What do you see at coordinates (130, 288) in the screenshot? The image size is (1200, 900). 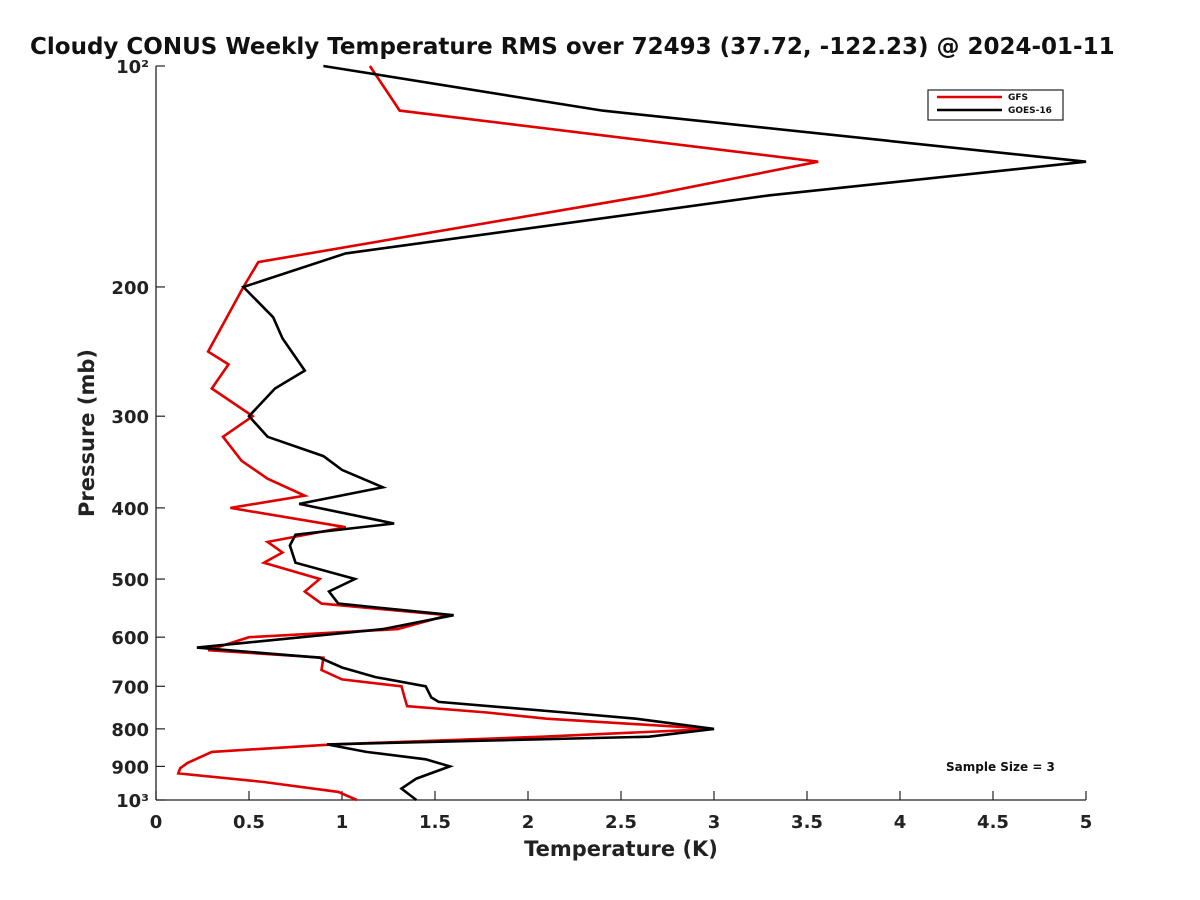 I see `y-tick-label: 200` at bounding box center [130, 288].